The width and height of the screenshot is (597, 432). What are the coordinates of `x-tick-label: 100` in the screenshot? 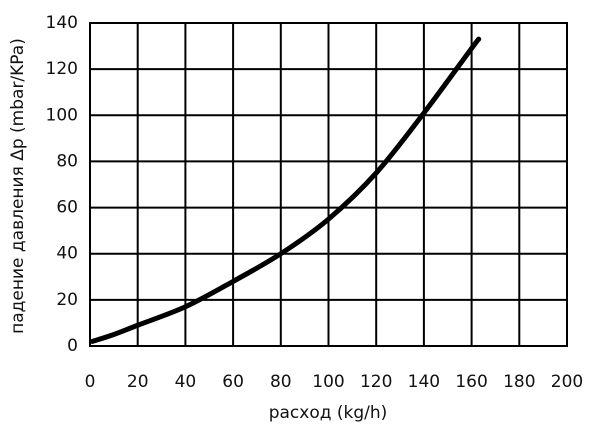 It's located at (328, 382).